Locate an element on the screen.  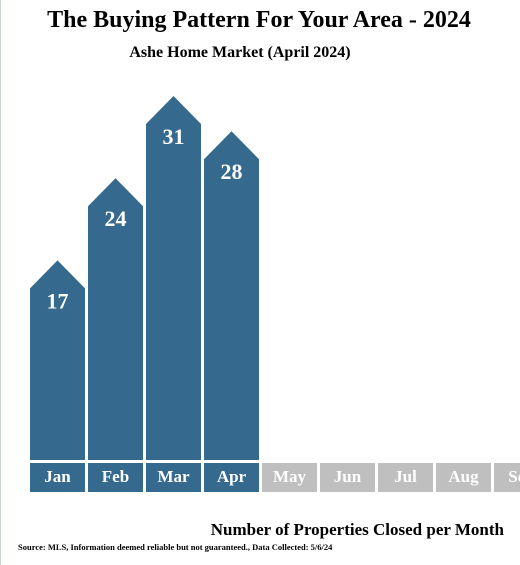
x-tick-label: Mar is located at coordinates (173, 476).